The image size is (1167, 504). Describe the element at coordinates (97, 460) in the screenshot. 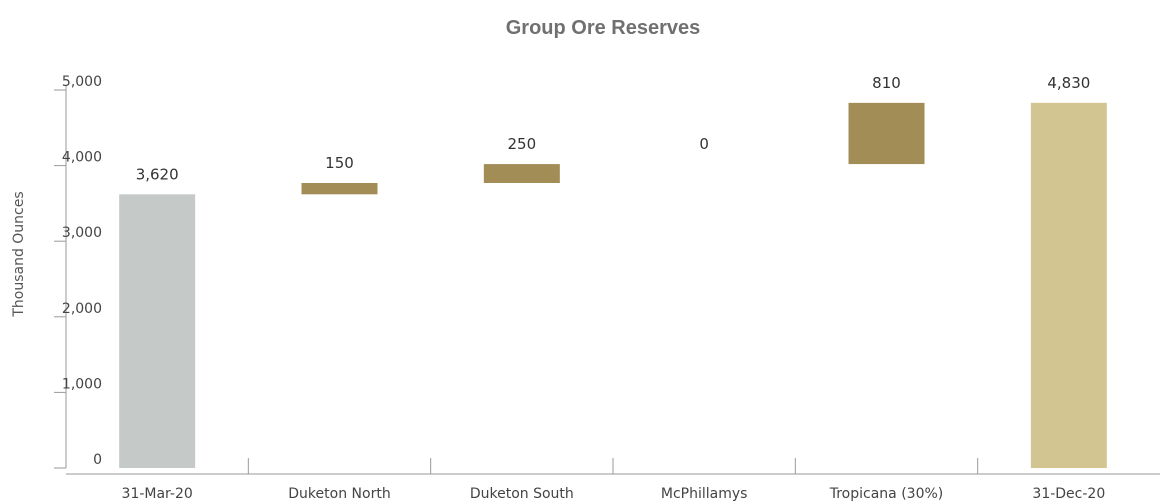

I see `y-tick-label: 0` at that location.